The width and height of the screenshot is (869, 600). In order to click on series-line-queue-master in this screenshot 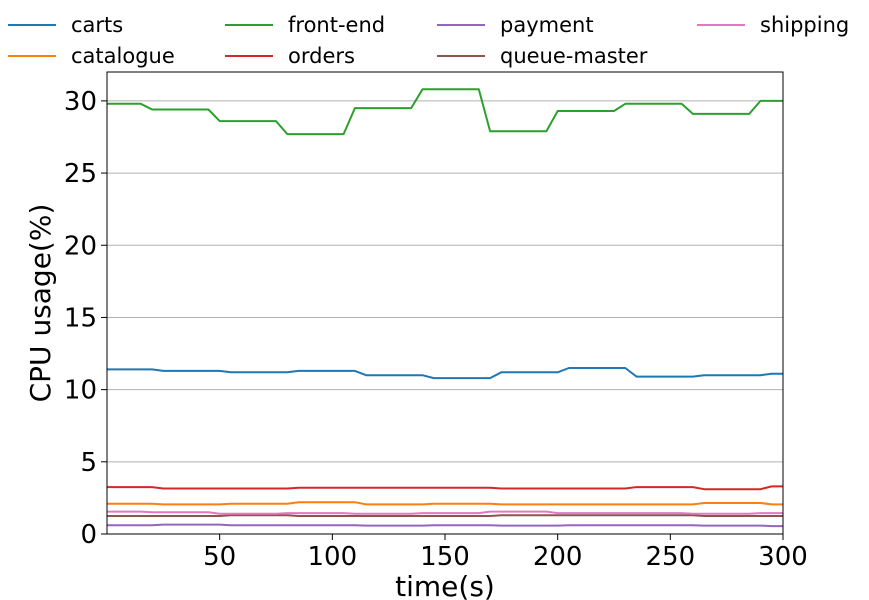, I will do `click(445, 515)`.